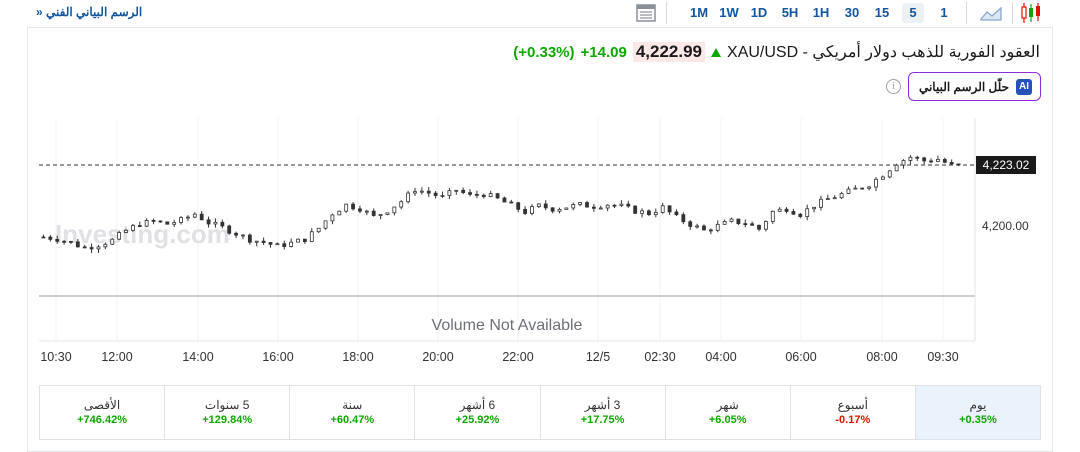 The width and height of the screenshot is (1080, 452). Describe the element at coordinates (852, 12) in the screenshot. I see `timeframe-30: 30` at that location.